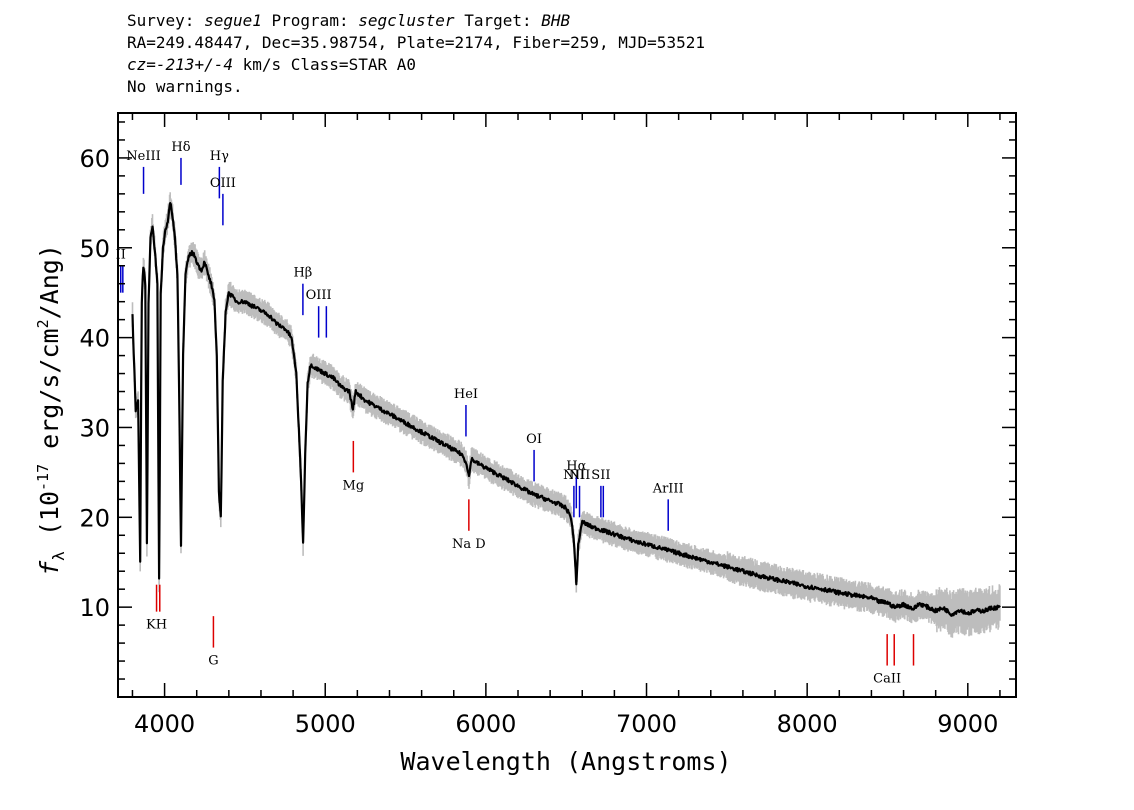 The width and height of the screenshot is (1134, 810). What do you see at coordinates (668, 488) in the screenshot?
I see `emission-line-label: ArIII` at bounding box center [668, 488].